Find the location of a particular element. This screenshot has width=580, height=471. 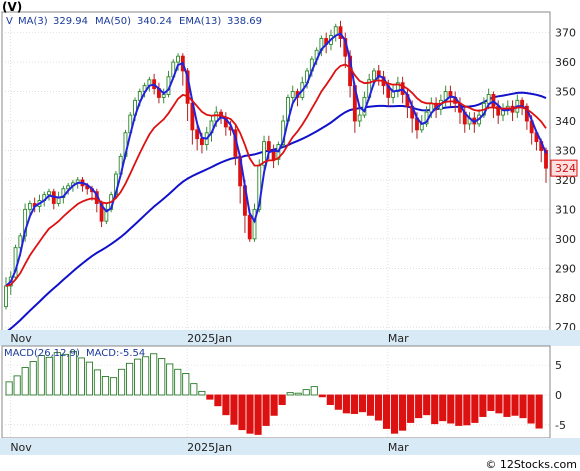

price-y-tick-label: 350 is located at coordinates (565, 92).